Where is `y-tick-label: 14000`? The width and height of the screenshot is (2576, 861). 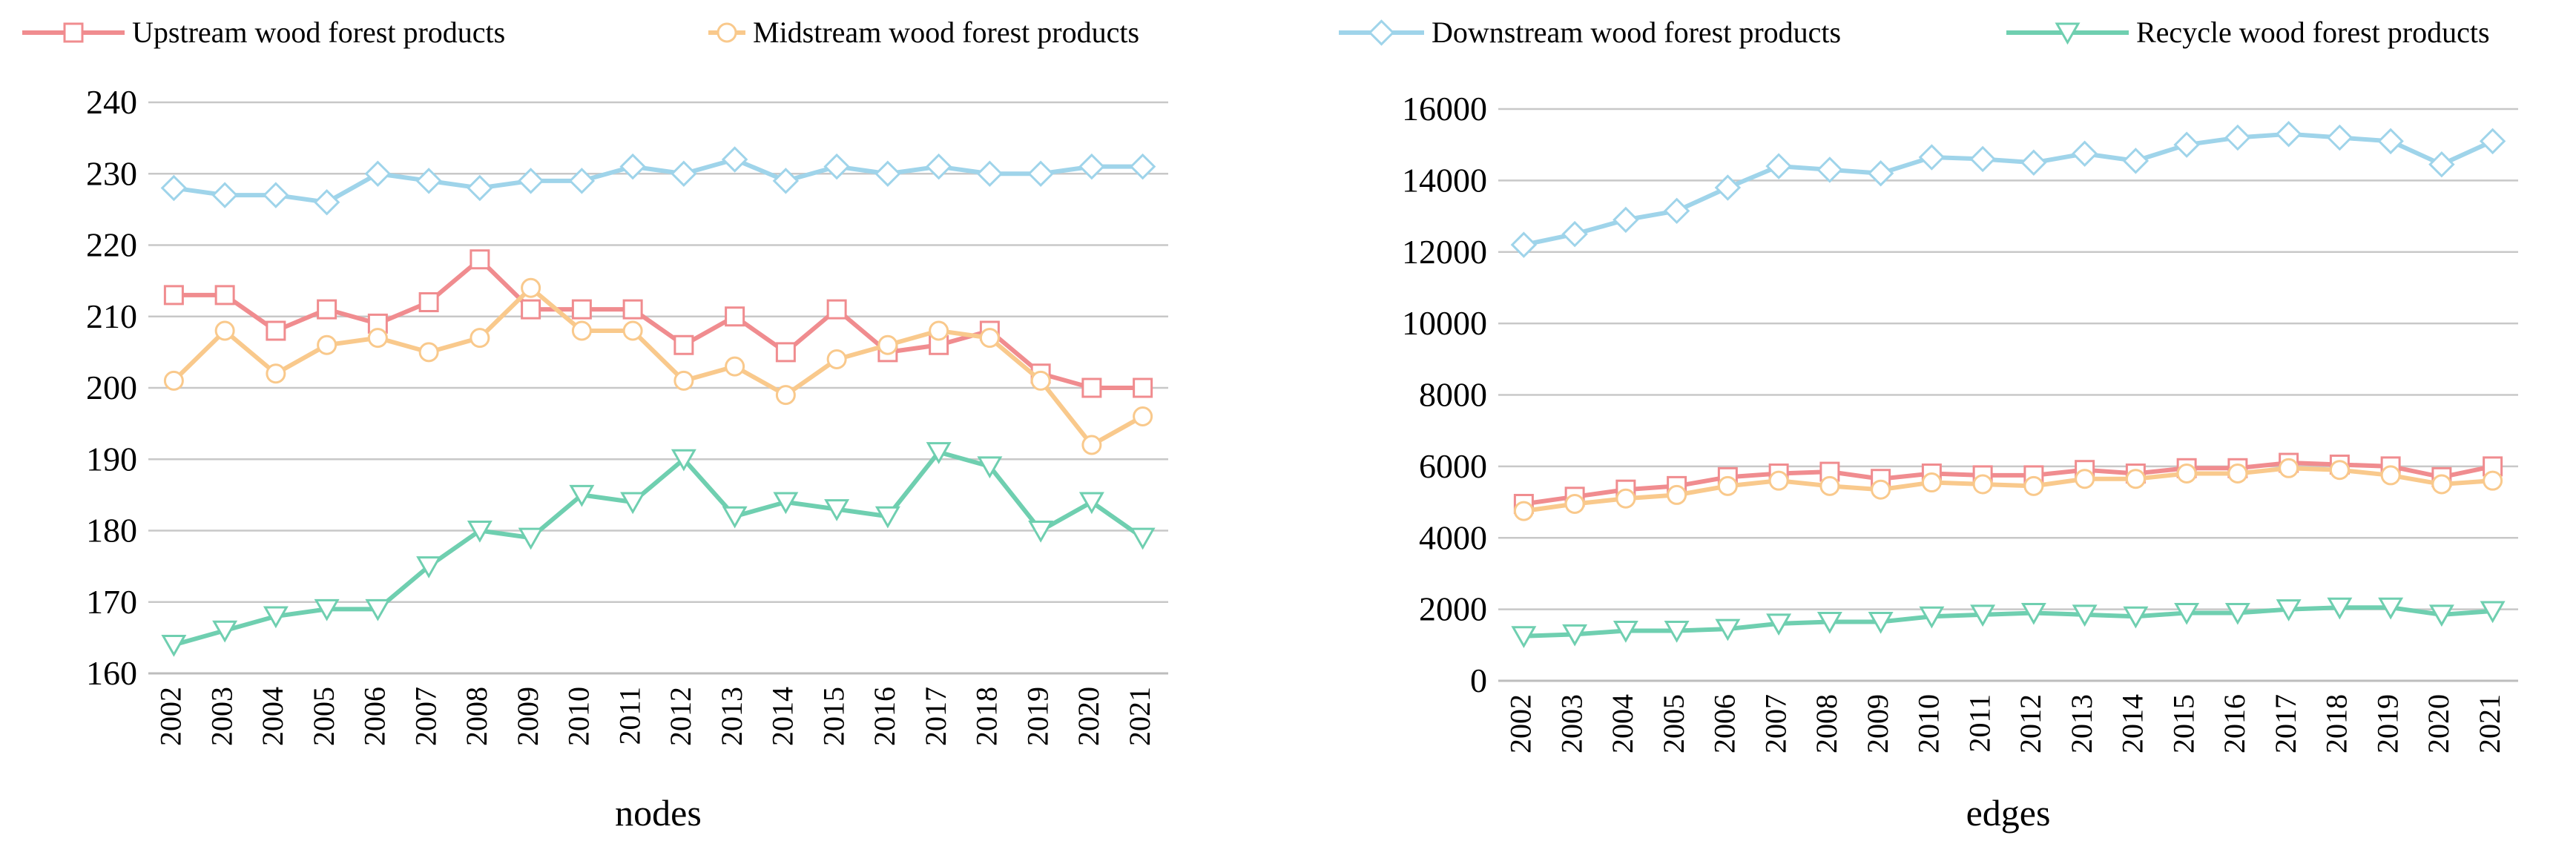
y-tick-label: 14000 is located at coordinates (1444, 180).